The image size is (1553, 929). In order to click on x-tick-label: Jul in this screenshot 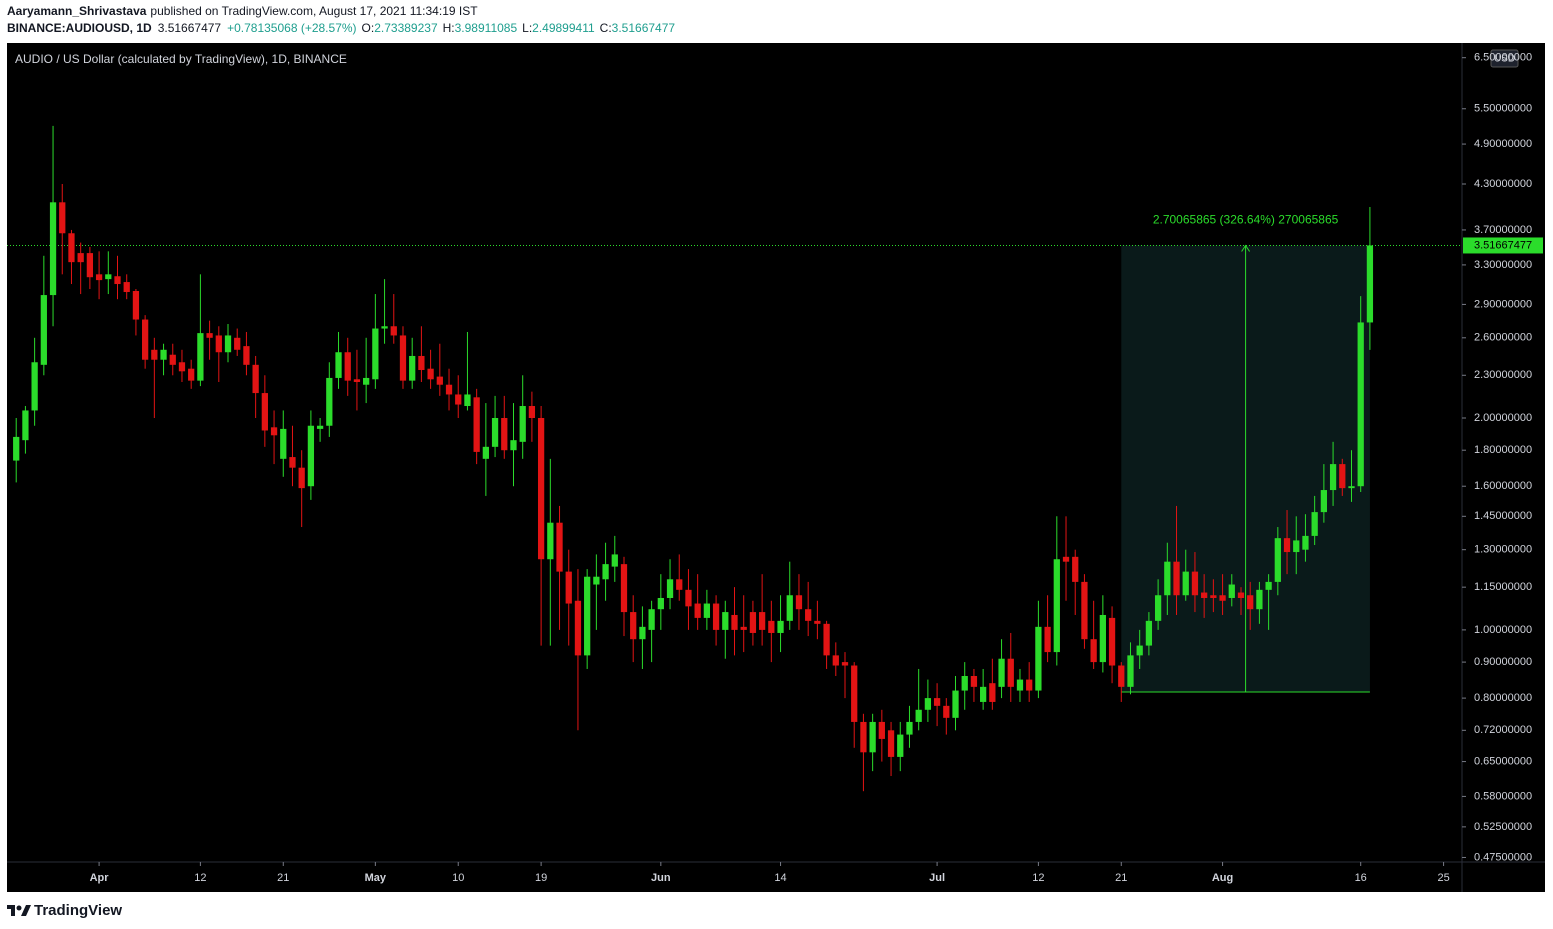, I will do `click(937, 878)`.